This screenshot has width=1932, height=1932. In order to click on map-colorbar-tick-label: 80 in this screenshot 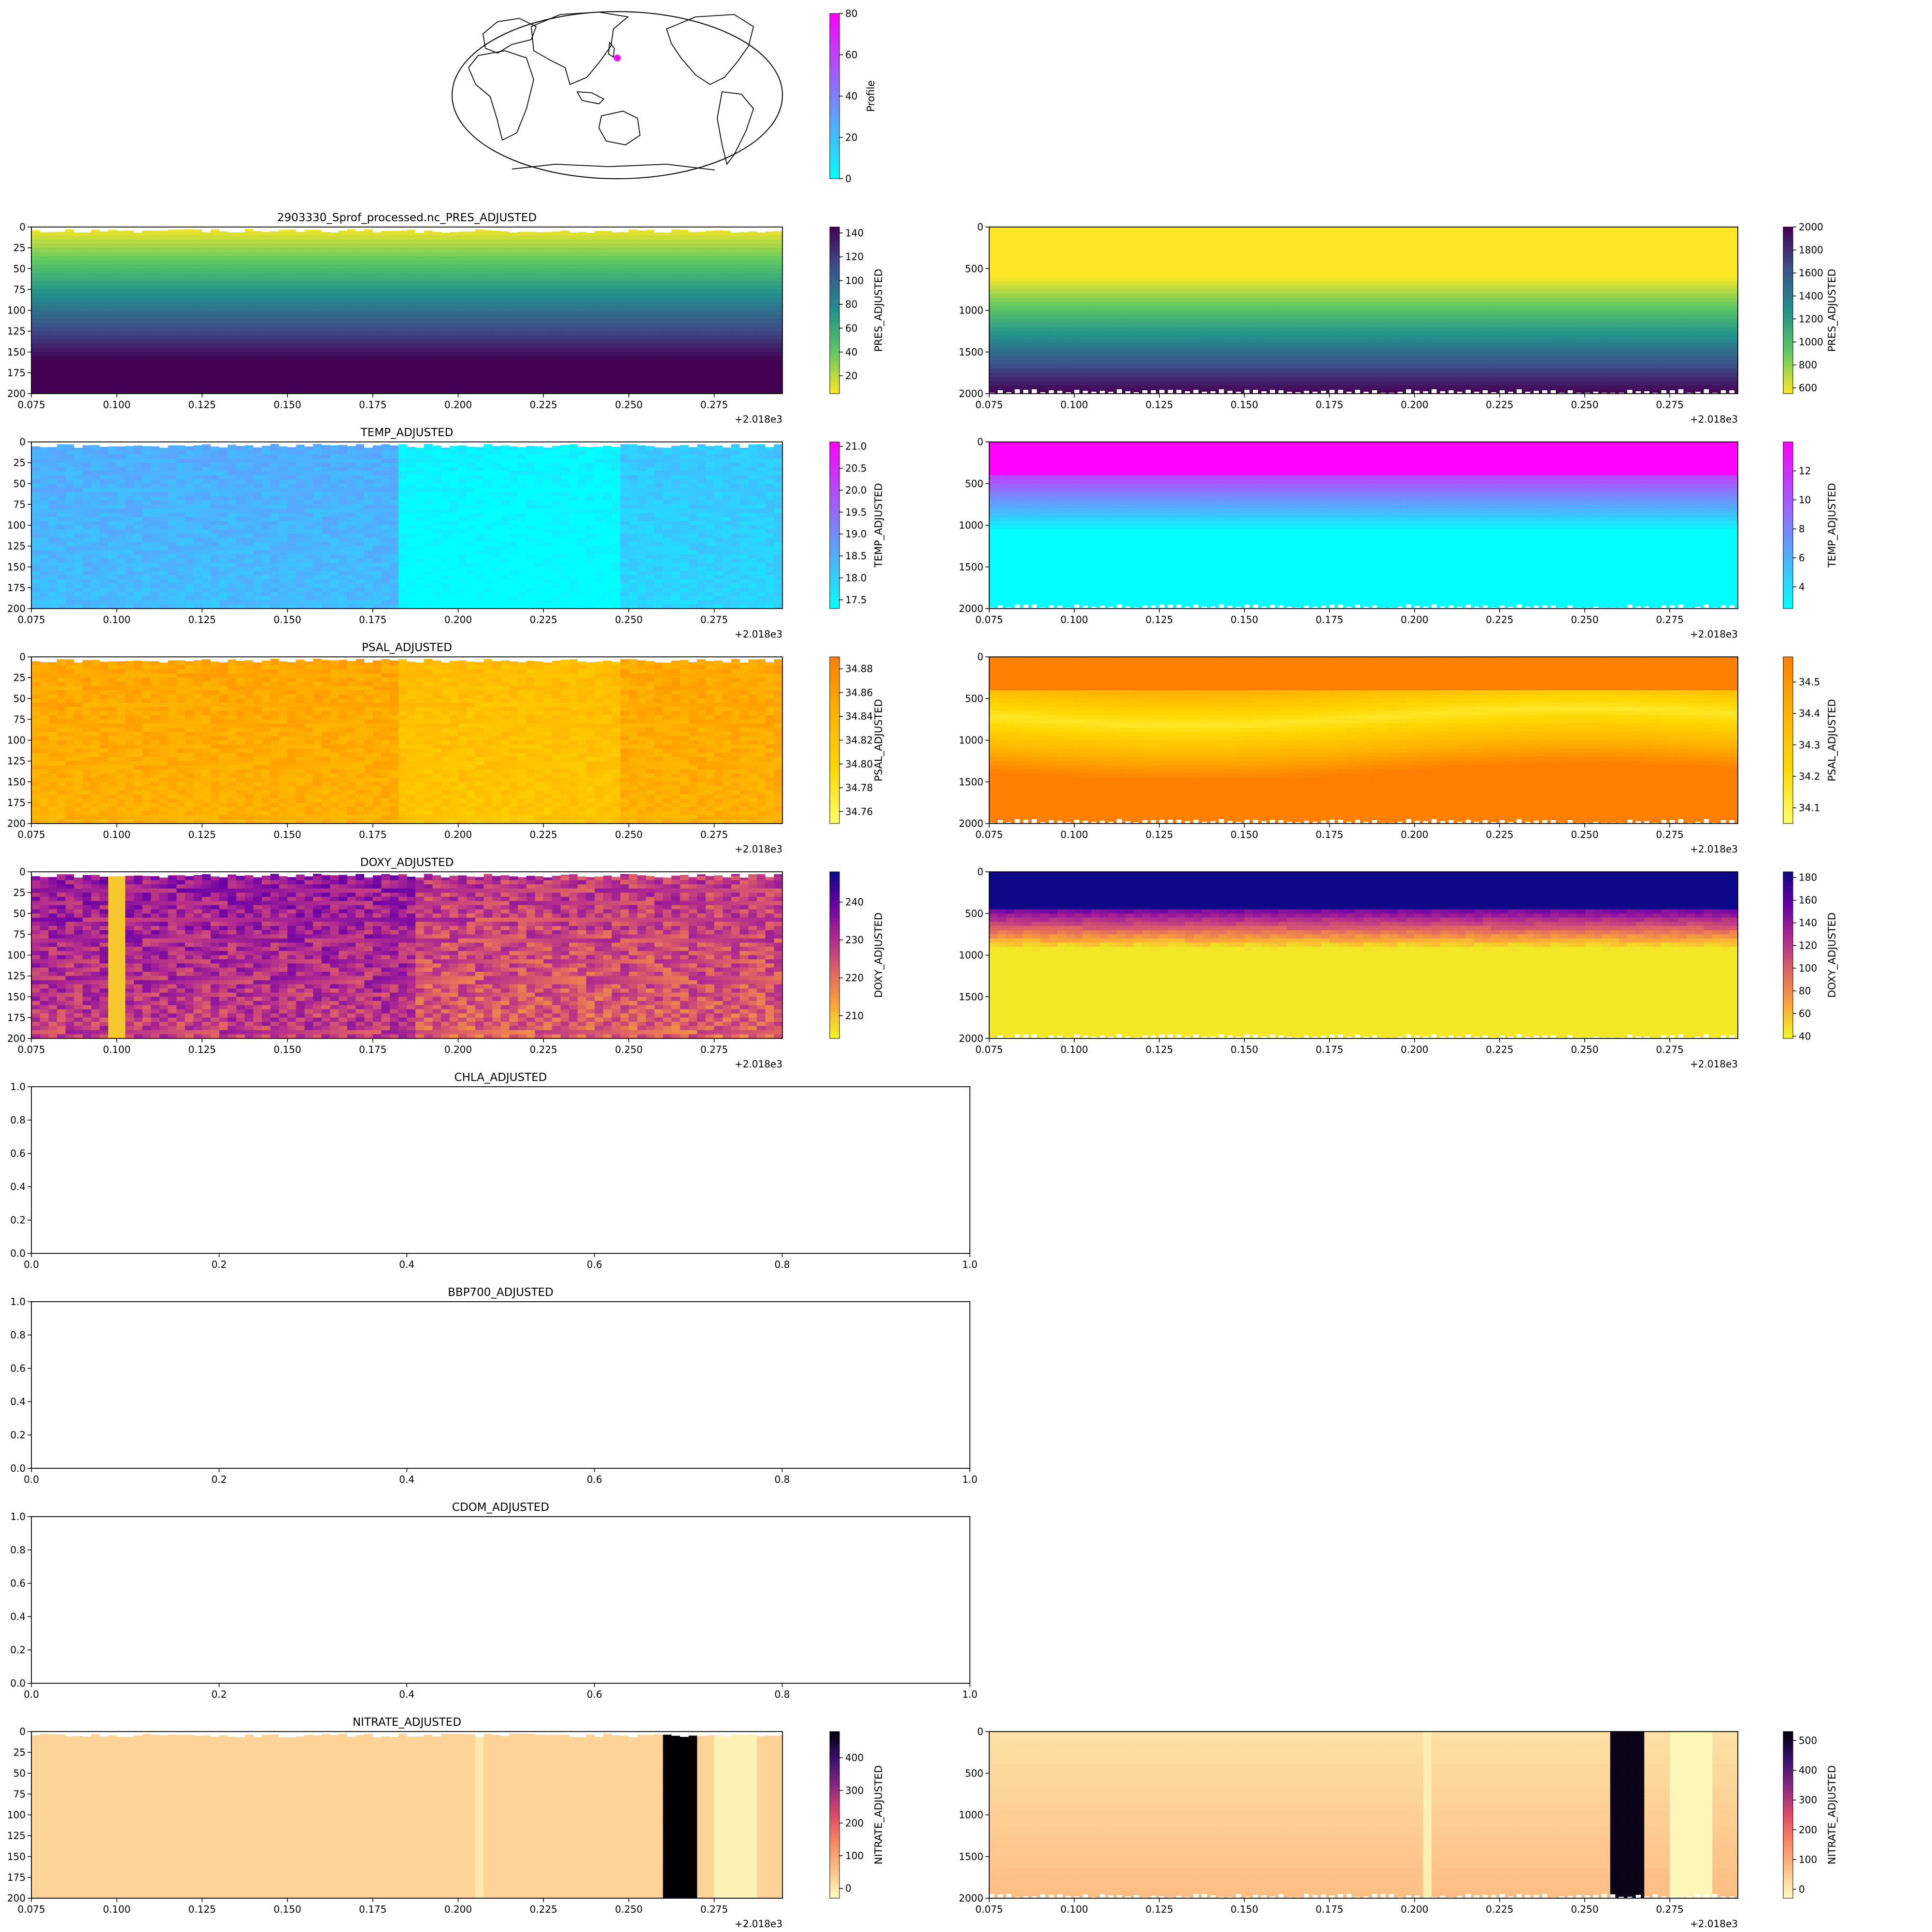, I will do `click(851, 13)`.